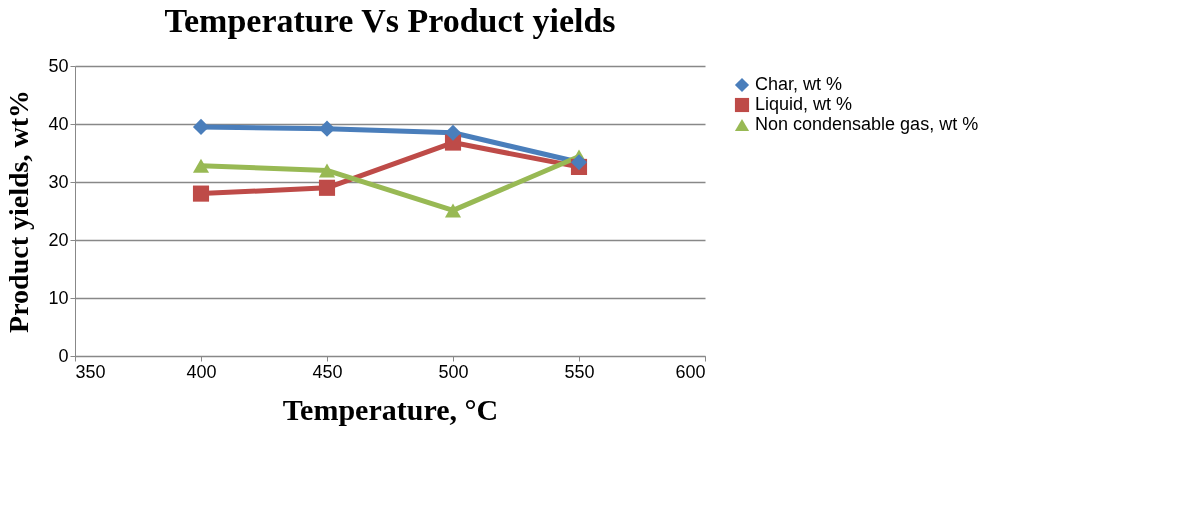 This screenshot has height=520, width=1201. What do you see at coordinates (799, 84) in the screenshot?
I see `legend-label: Char, wt %` at bounding box center [799, 84].